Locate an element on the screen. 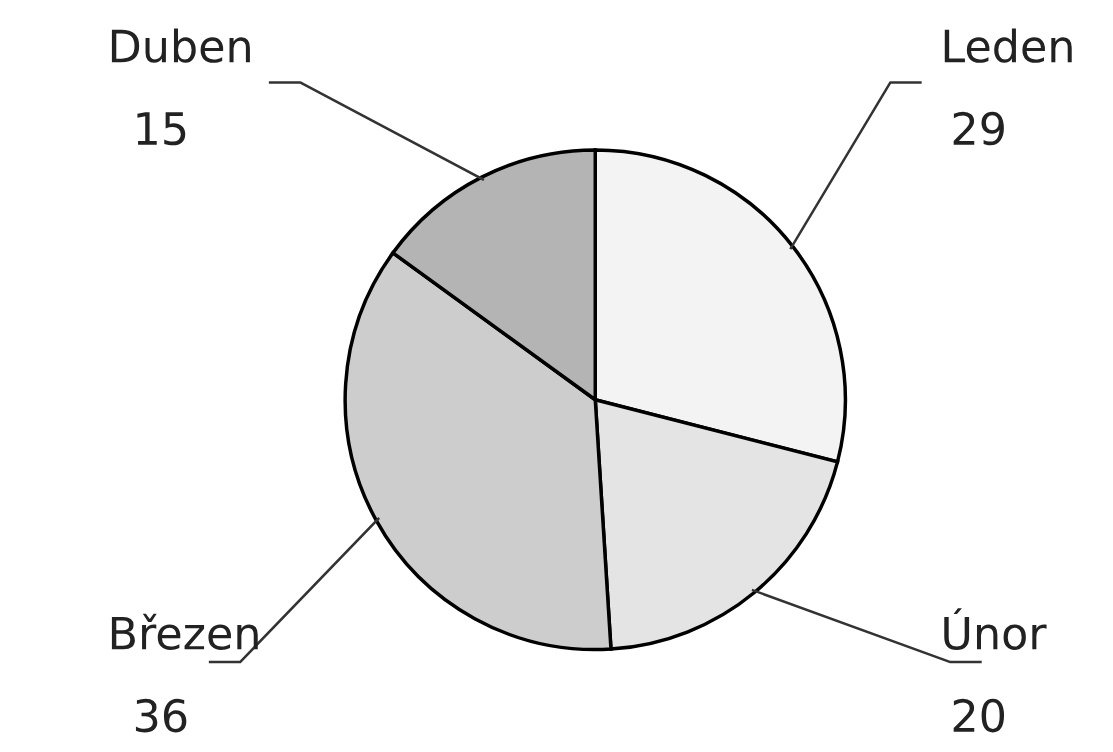 This screenshot has height=752, width=1113. data-label: 36 is located at coordinates (161, 715).